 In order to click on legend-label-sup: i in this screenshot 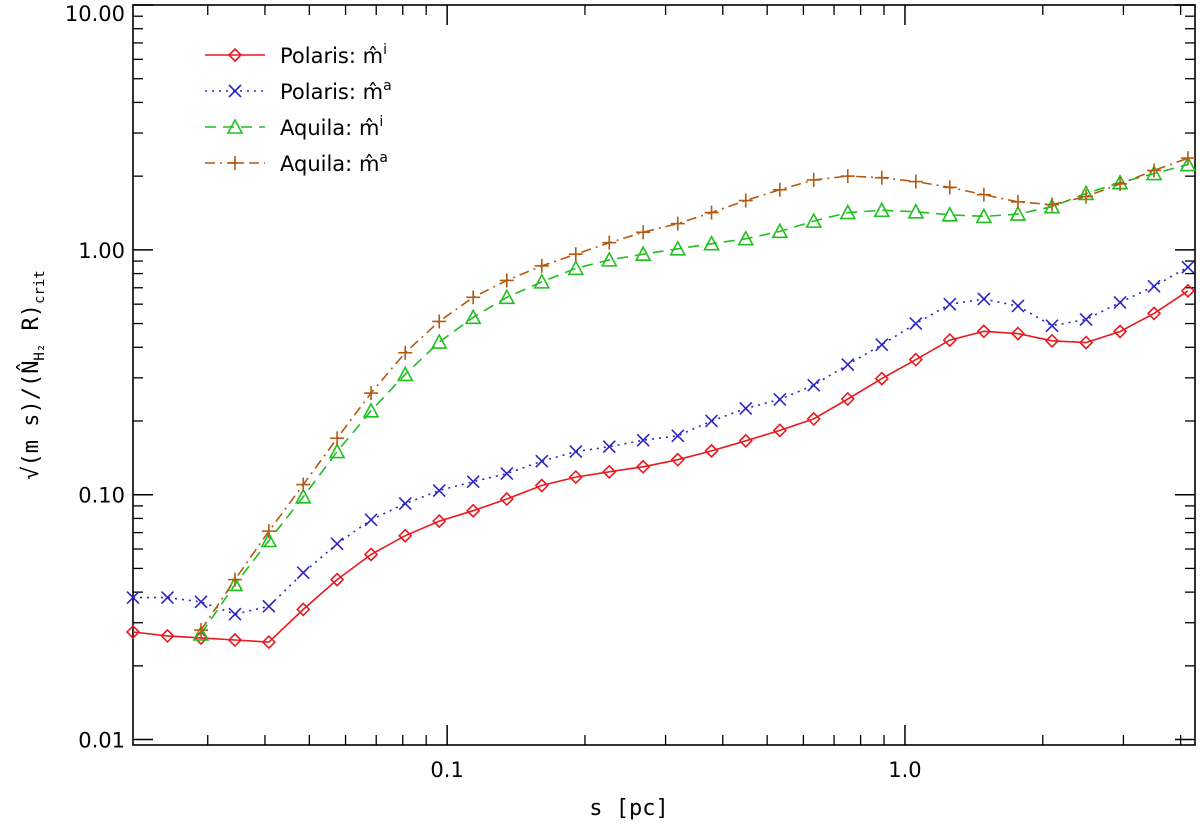, I will do `click(385, 50)`.